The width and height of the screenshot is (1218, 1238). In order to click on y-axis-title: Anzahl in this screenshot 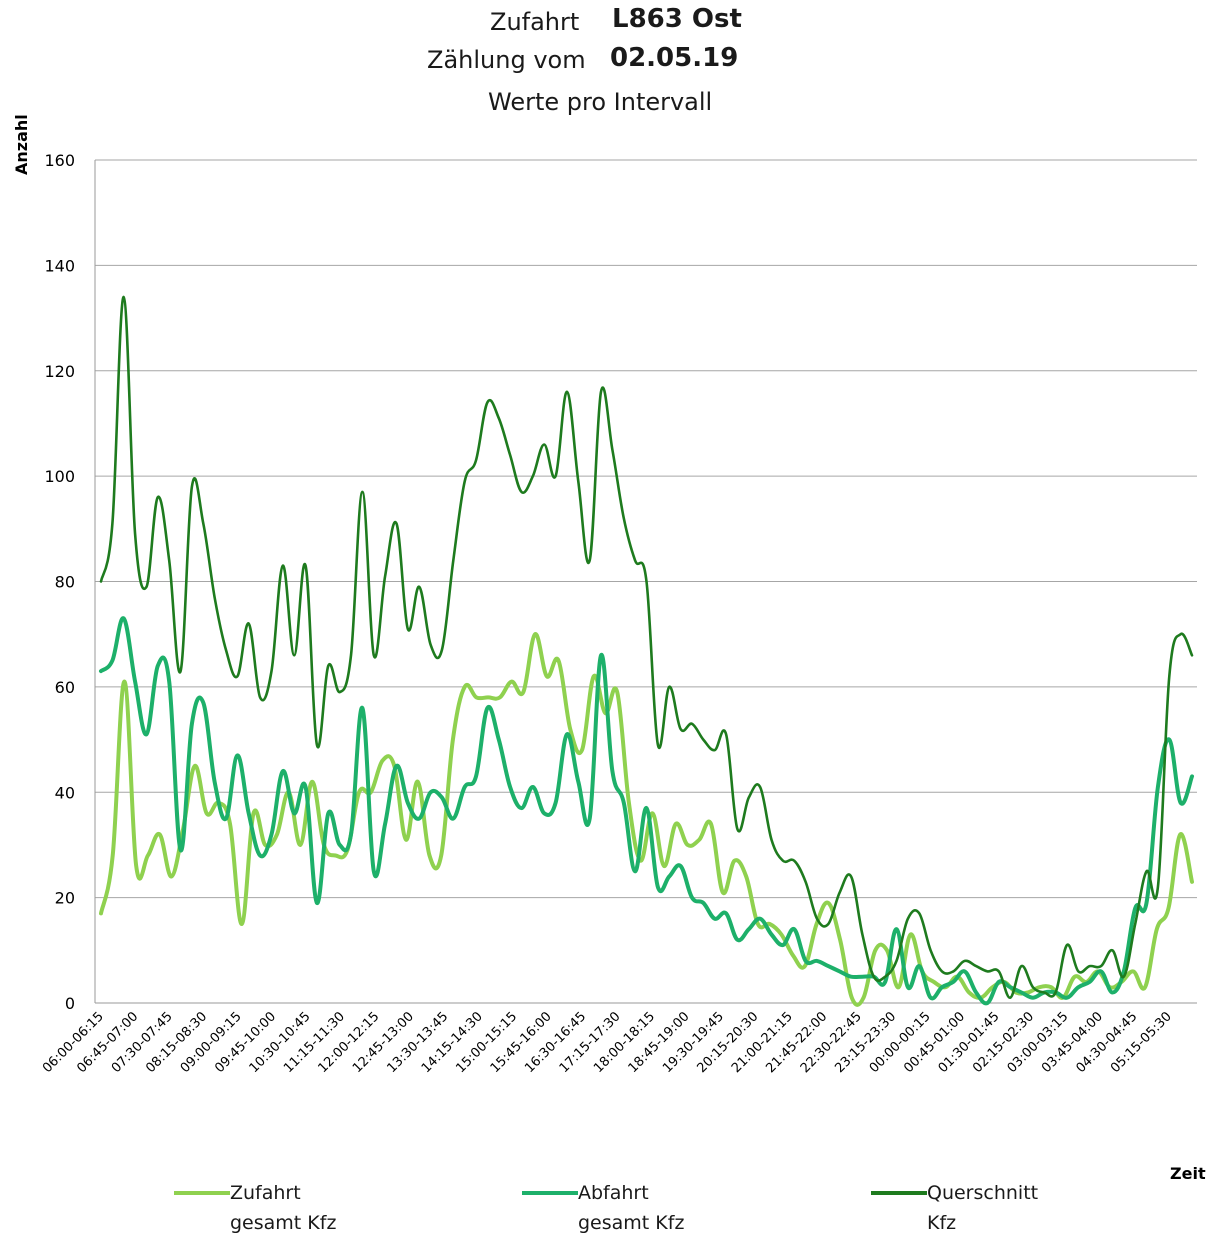, I will do `click(21, 144)`.